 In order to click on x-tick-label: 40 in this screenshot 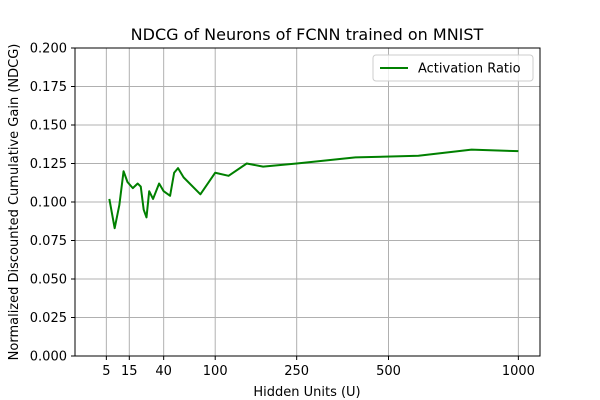, I will do `click(163, 371)`.